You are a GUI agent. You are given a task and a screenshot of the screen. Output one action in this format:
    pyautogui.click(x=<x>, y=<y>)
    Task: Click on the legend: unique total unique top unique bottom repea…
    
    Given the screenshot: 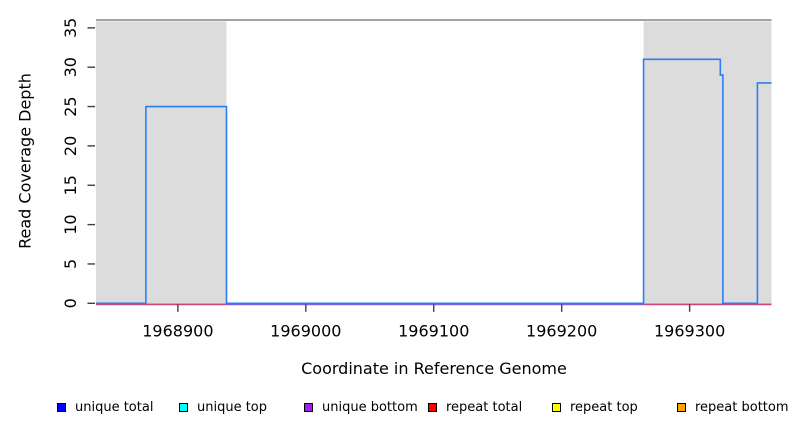 What is the action you would take?
    pyautogui.click(x=396, y=408)
    